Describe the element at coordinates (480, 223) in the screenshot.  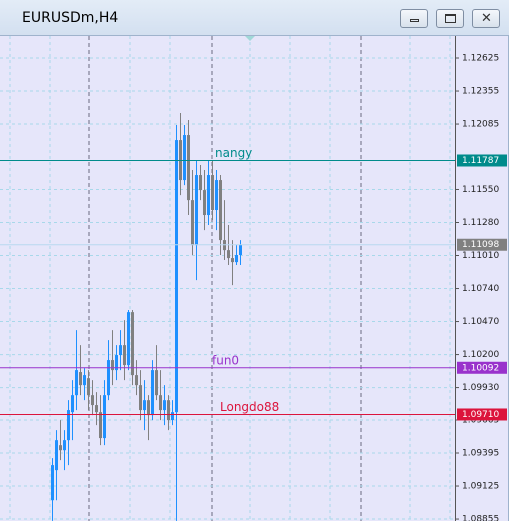
I see `y-tick-label: 1.11280` at that location.